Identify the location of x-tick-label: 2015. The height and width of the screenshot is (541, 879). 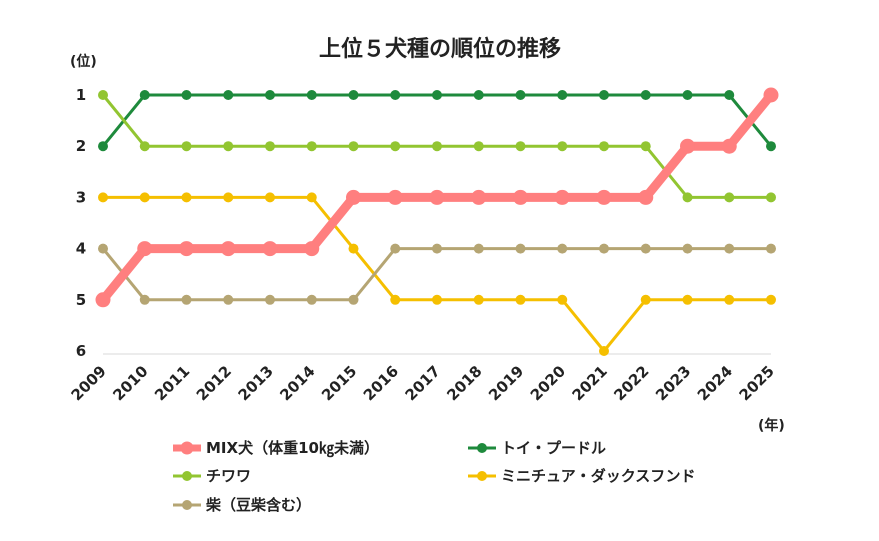
(339, 383).